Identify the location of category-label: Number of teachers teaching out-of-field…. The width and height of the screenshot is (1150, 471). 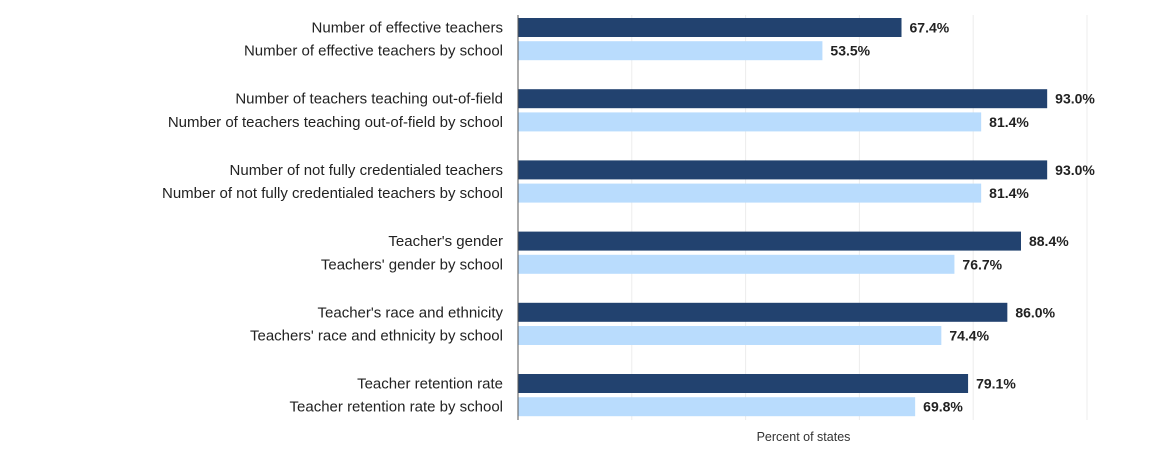
(335, 122).